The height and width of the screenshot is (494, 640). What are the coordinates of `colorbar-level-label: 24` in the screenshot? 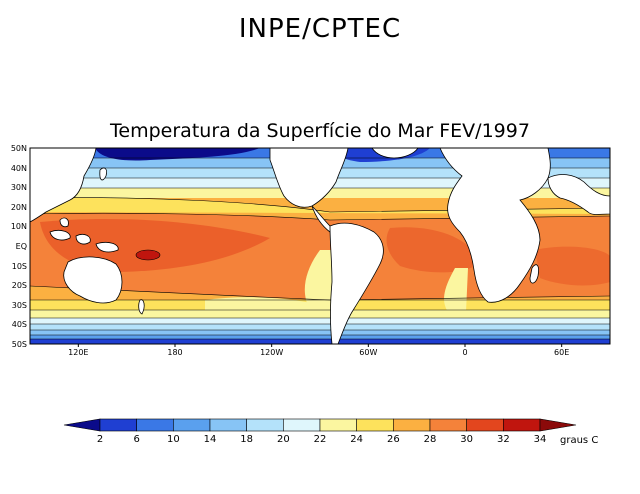 It's located at (356, 439).